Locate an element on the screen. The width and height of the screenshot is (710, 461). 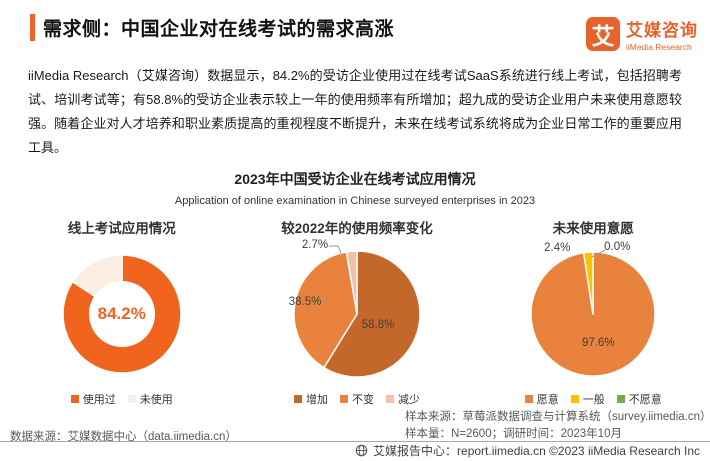
legend-swatch-used is located at coordinates (74, 399).